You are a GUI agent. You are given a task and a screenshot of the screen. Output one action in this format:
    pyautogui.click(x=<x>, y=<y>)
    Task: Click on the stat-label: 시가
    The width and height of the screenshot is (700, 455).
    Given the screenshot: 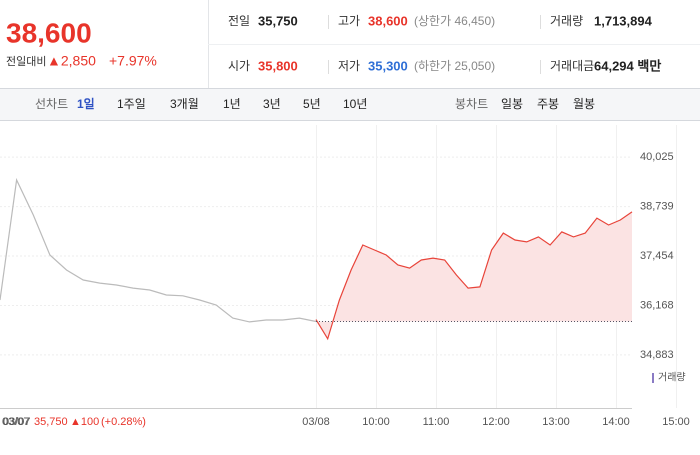 What is the action you would take?
    pyautogui.click(x=239, y=66)
    